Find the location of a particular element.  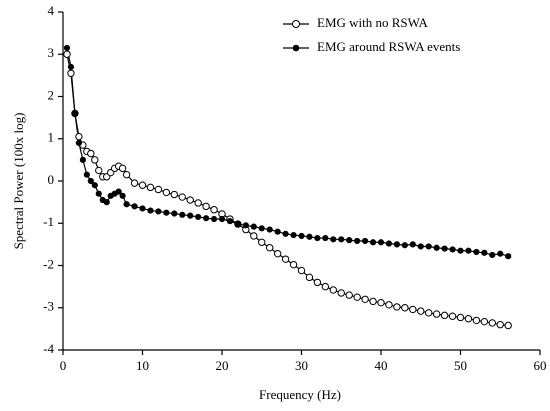

x-tick-label: 50 is located at coordinates (460, 365).